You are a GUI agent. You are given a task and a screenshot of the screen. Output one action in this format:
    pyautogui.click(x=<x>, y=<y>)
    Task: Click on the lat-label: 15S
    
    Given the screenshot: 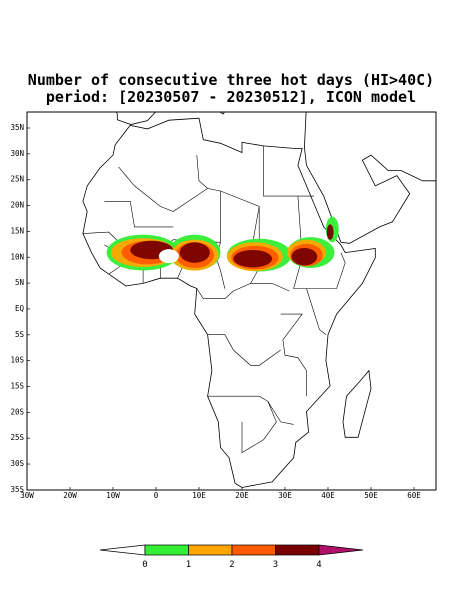 What is the action you would take?
    pyautogui.click(x=17, y=386)
    